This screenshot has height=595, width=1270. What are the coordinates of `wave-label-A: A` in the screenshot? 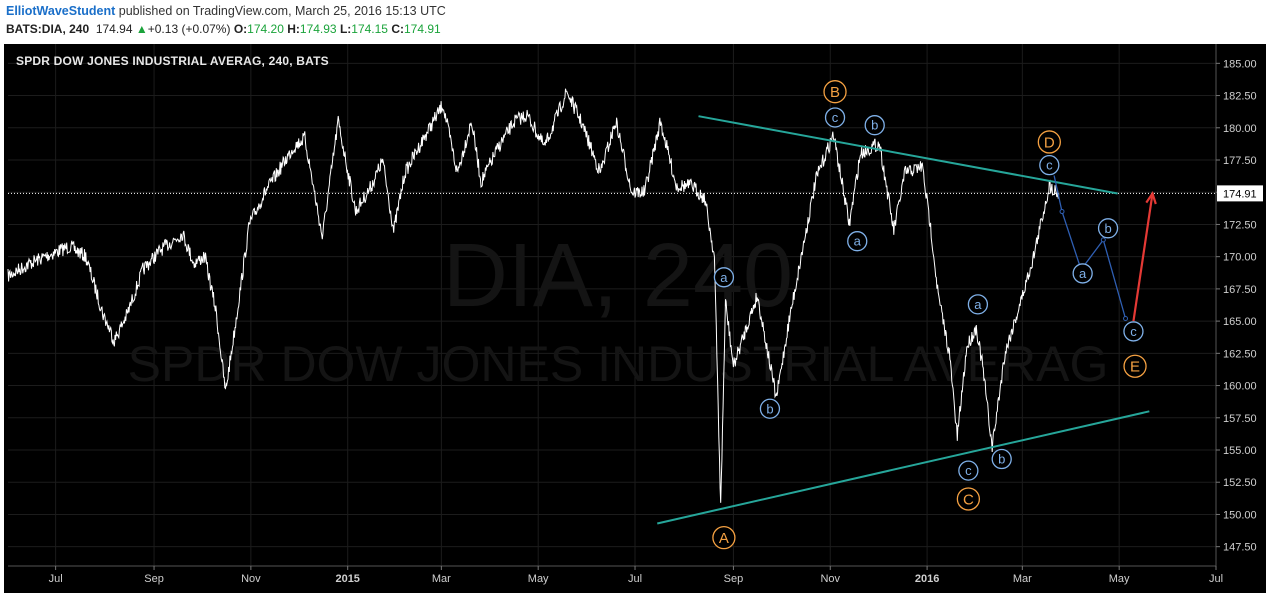 It's located at (724, 538).